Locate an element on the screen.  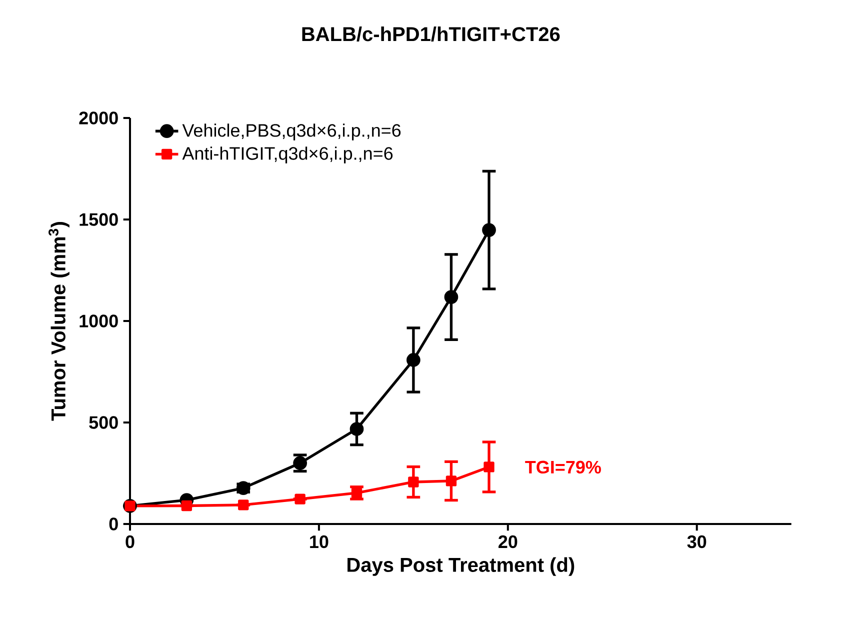
y-axis-title: Tumor Volume (mm$^{3}$) is located at coordinates (59, 321).